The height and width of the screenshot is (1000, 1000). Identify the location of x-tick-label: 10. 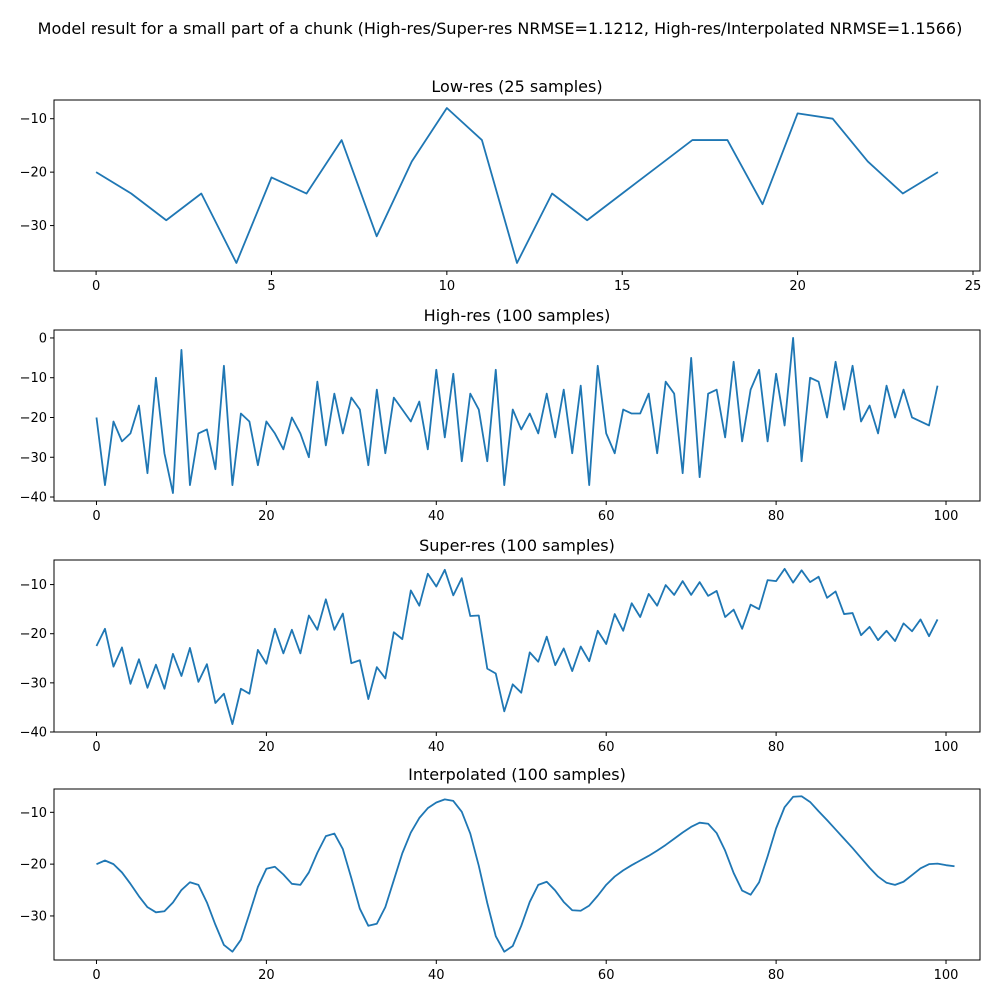
(447, 286).